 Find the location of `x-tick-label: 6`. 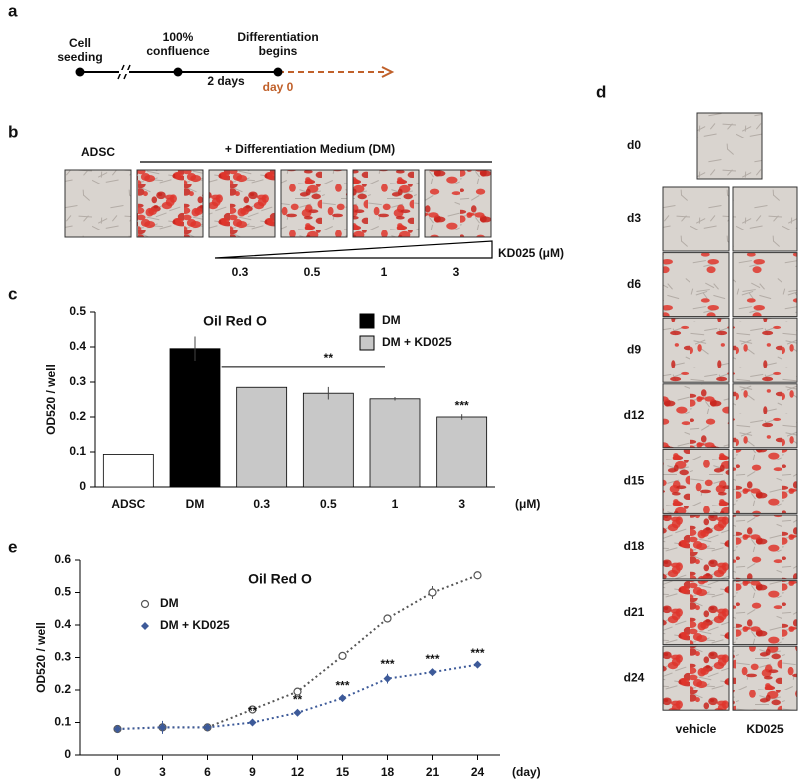

x-tick-label: 6 is located at coordinates (207, 772).